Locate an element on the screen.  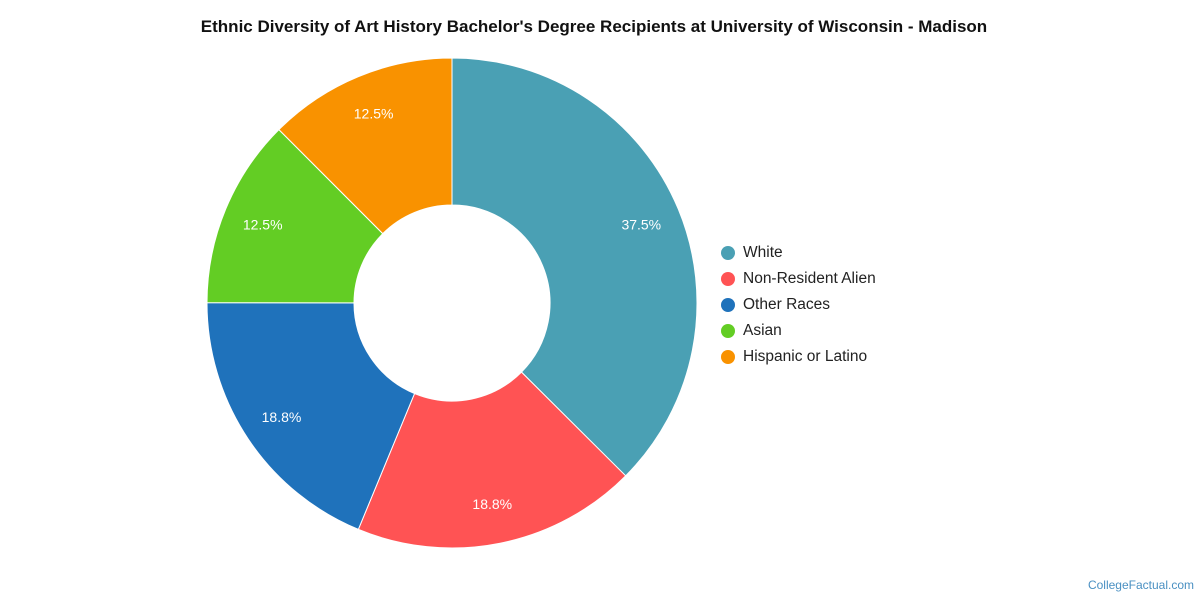
legend-item-white: White is located at coordinates (798, 253).